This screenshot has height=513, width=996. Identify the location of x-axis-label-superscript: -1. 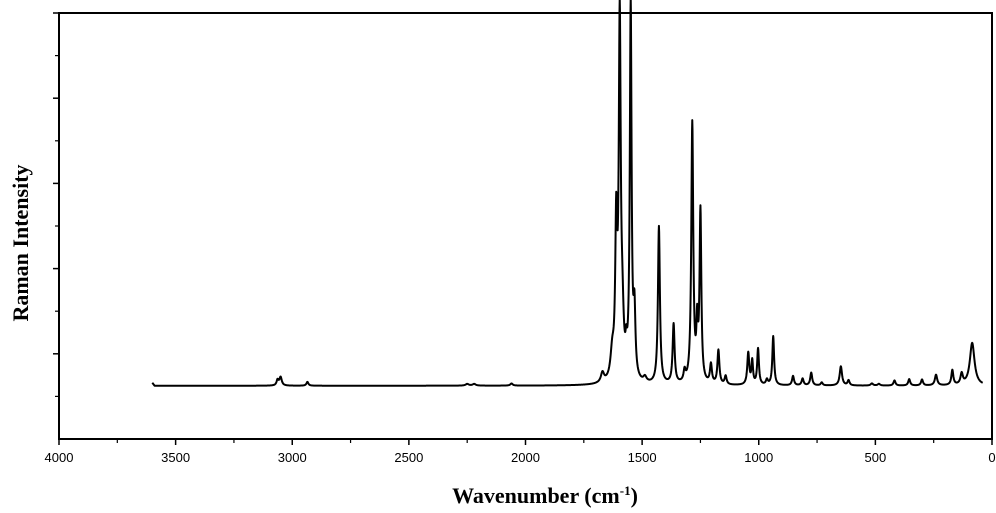
(625, 490).